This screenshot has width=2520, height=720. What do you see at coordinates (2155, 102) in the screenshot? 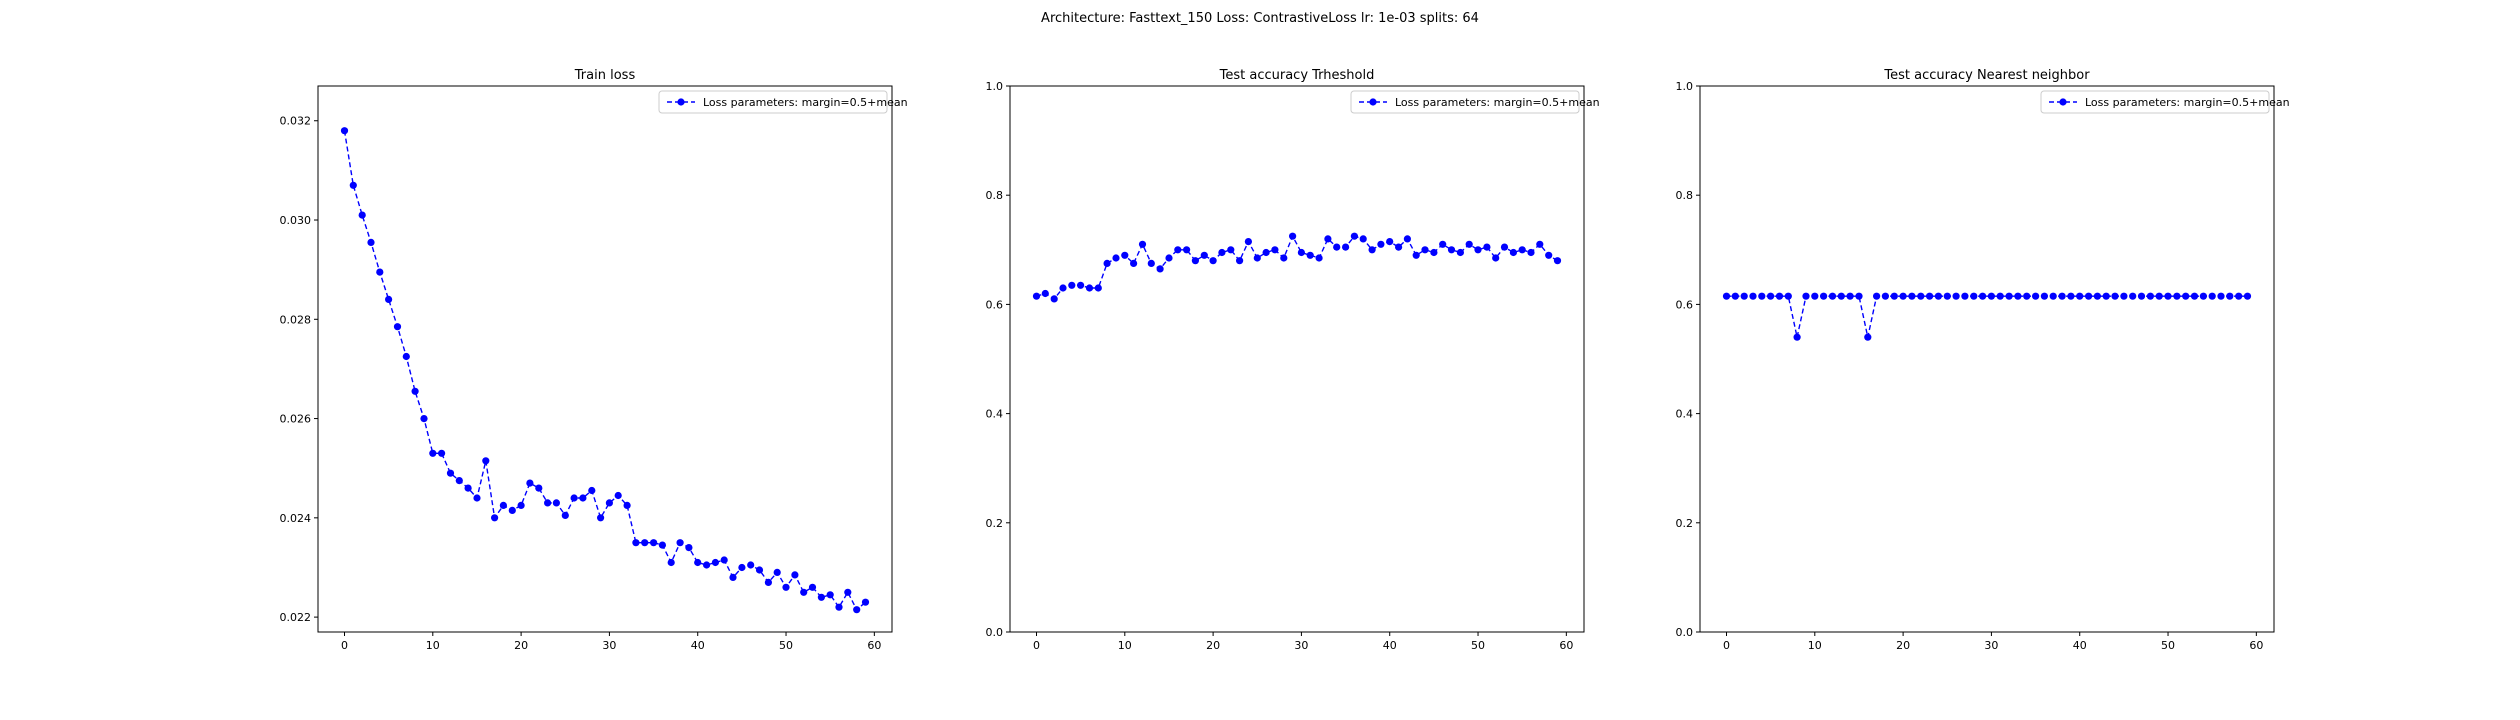
I see `legend-box` at bounding box center [2155, 102].